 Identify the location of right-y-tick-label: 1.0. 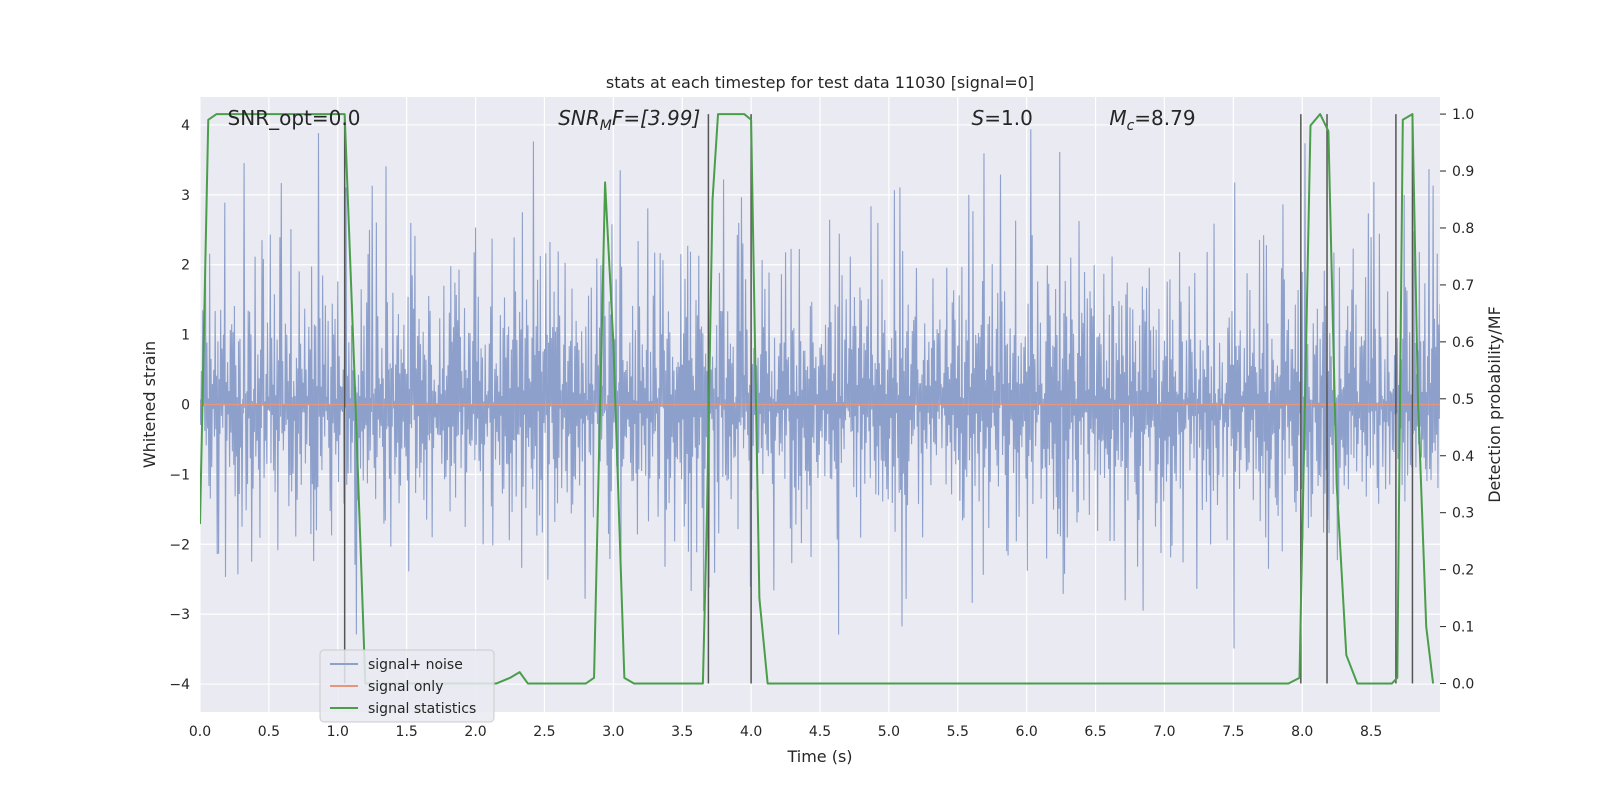
(1463, 115).